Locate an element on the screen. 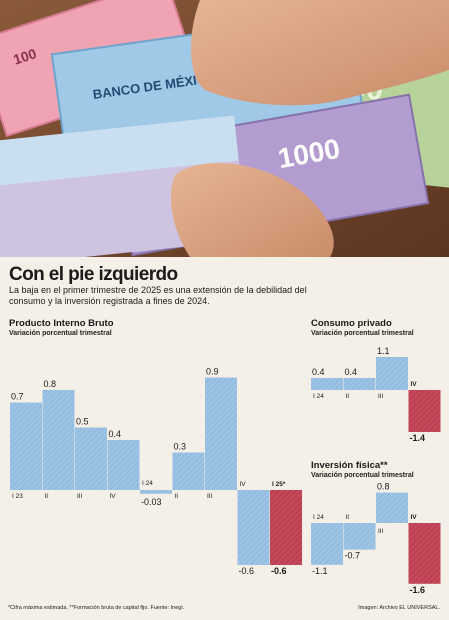 The width and height of the screenshot is (449, 620). category-label-0-8: I 25* is located at coordinates (279, 484).